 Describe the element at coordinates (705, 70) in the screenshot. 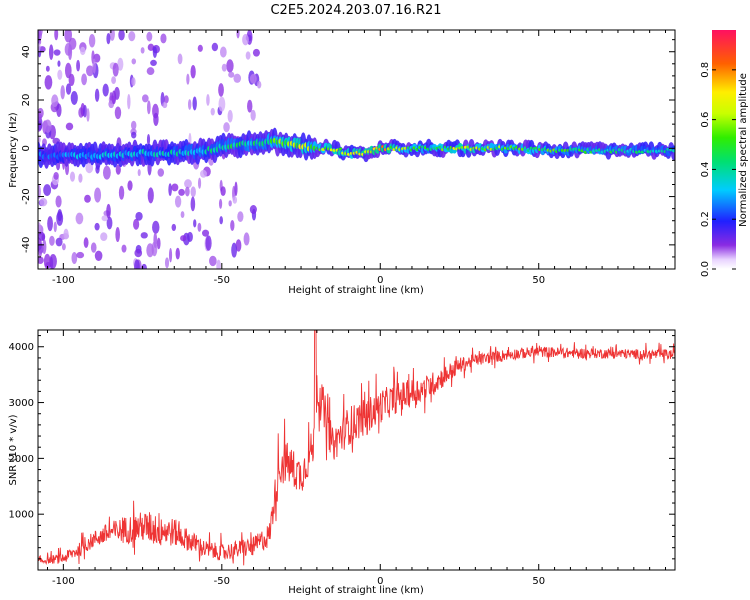

I see `colorbar-tick-label: 0.8` at that location.